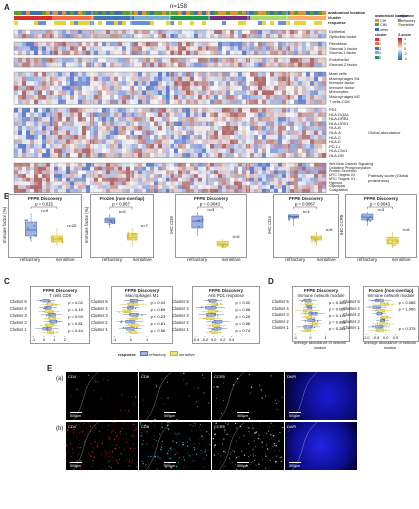 The image size is (419, 509). Describe the element at coordinates (76, 462) in the screenshot. I see `scale-bar` at that location.